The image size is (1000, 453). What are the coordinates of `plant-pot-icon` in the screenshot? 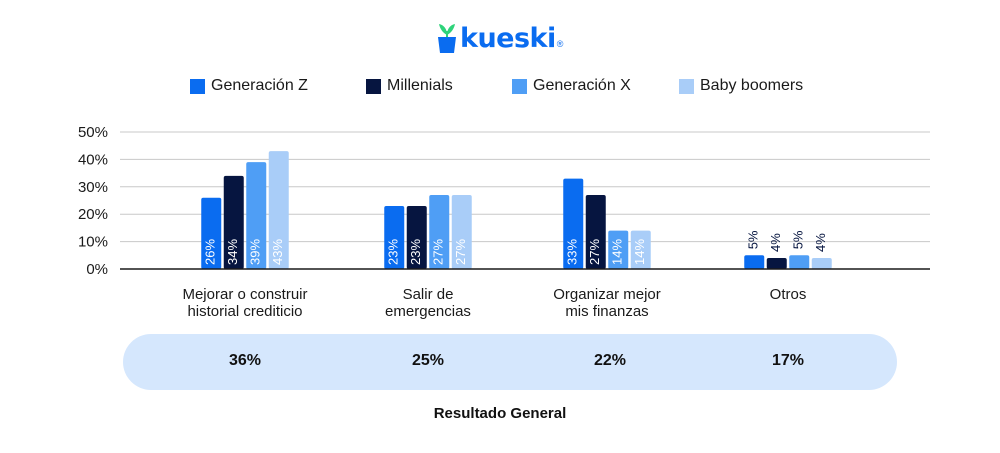 It's located at (447, 38).